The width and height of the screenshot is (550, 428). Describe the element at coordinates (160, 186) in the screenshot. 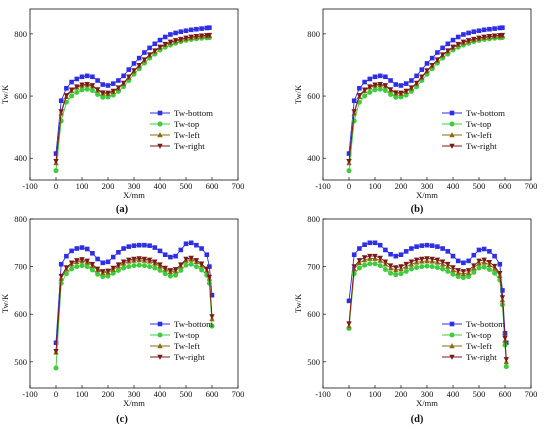

I see `x-tick-label: 400` at that location.